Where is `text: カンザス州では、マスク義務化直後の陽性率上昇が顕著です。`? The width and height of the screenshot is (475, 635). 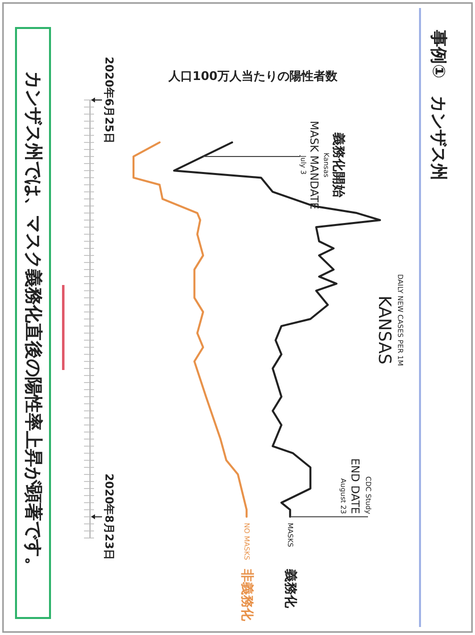 text: カンザス州では、マスク義務化直後の陽性率上昇が顕著です。 is located at coordinates (33, 323).